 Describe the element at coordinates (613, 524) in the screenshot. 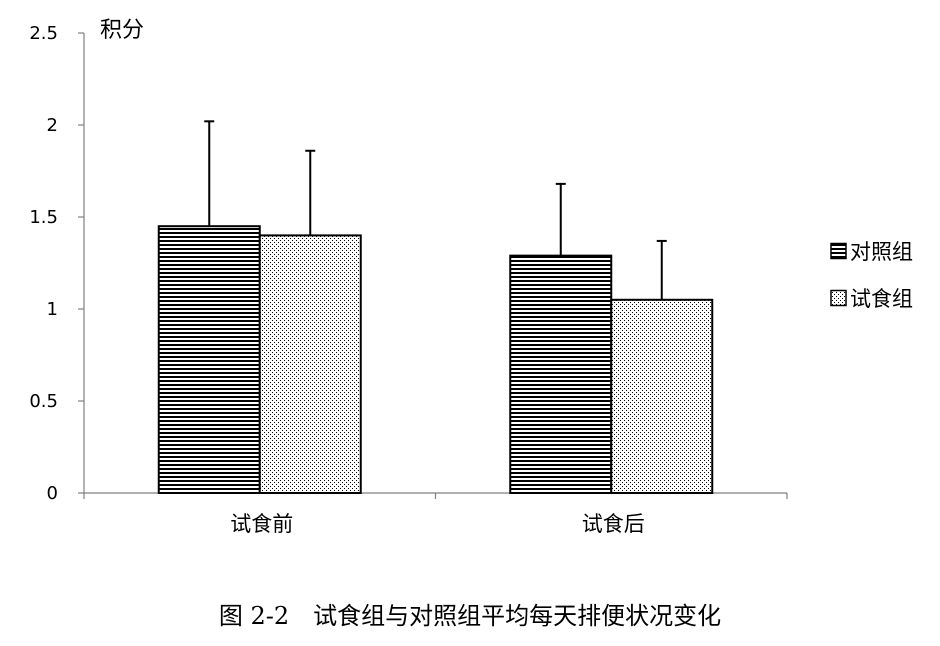

I see `x-tick-label: 试食后` at that location.